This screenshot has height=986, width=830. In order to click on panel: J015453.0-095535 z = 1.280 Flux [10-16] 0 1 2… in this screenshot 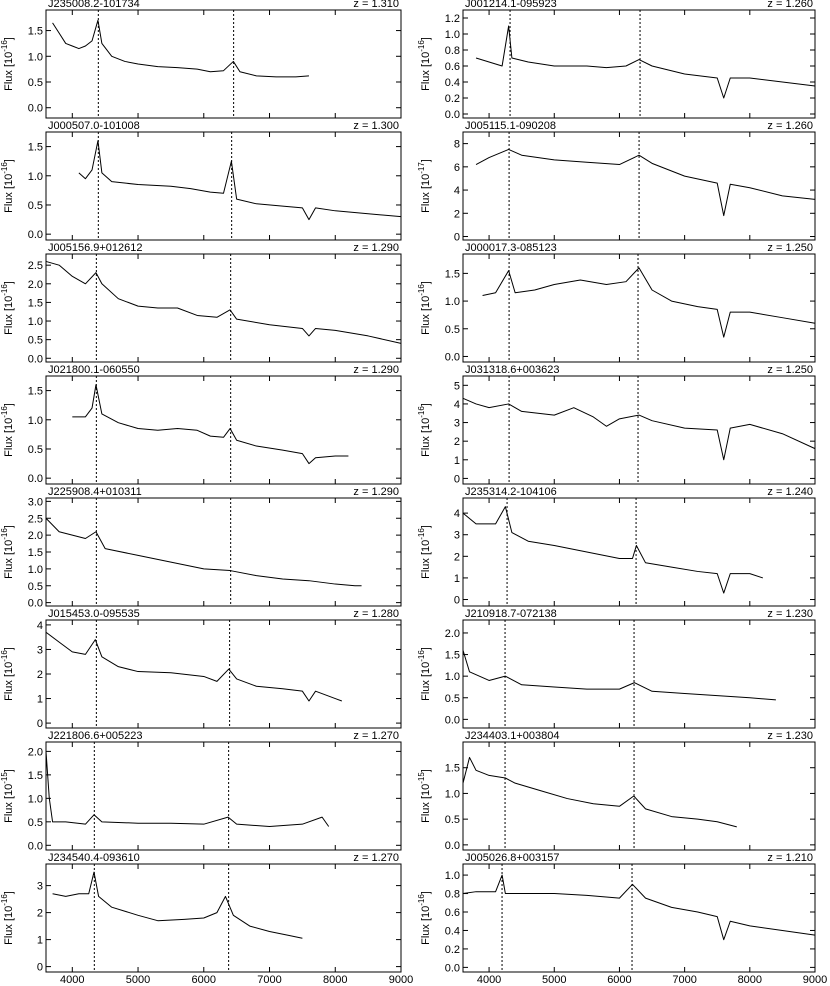, I will do `click(201, 669)`.